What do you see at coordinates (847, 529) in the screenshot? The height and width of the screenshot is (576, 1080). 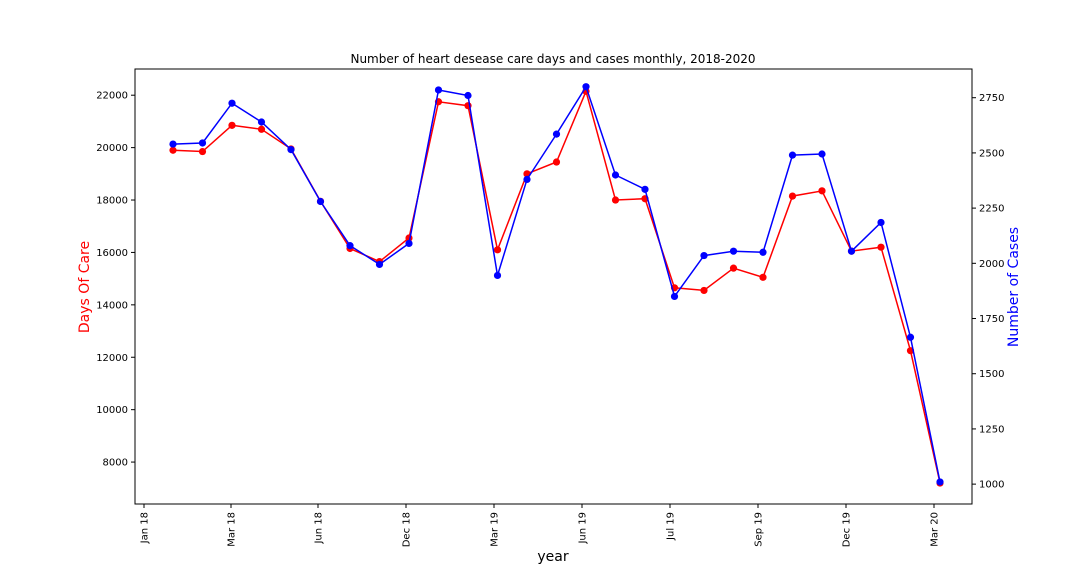 I see `x-tick-label: Dec 19` at bounding box center [847, 529].